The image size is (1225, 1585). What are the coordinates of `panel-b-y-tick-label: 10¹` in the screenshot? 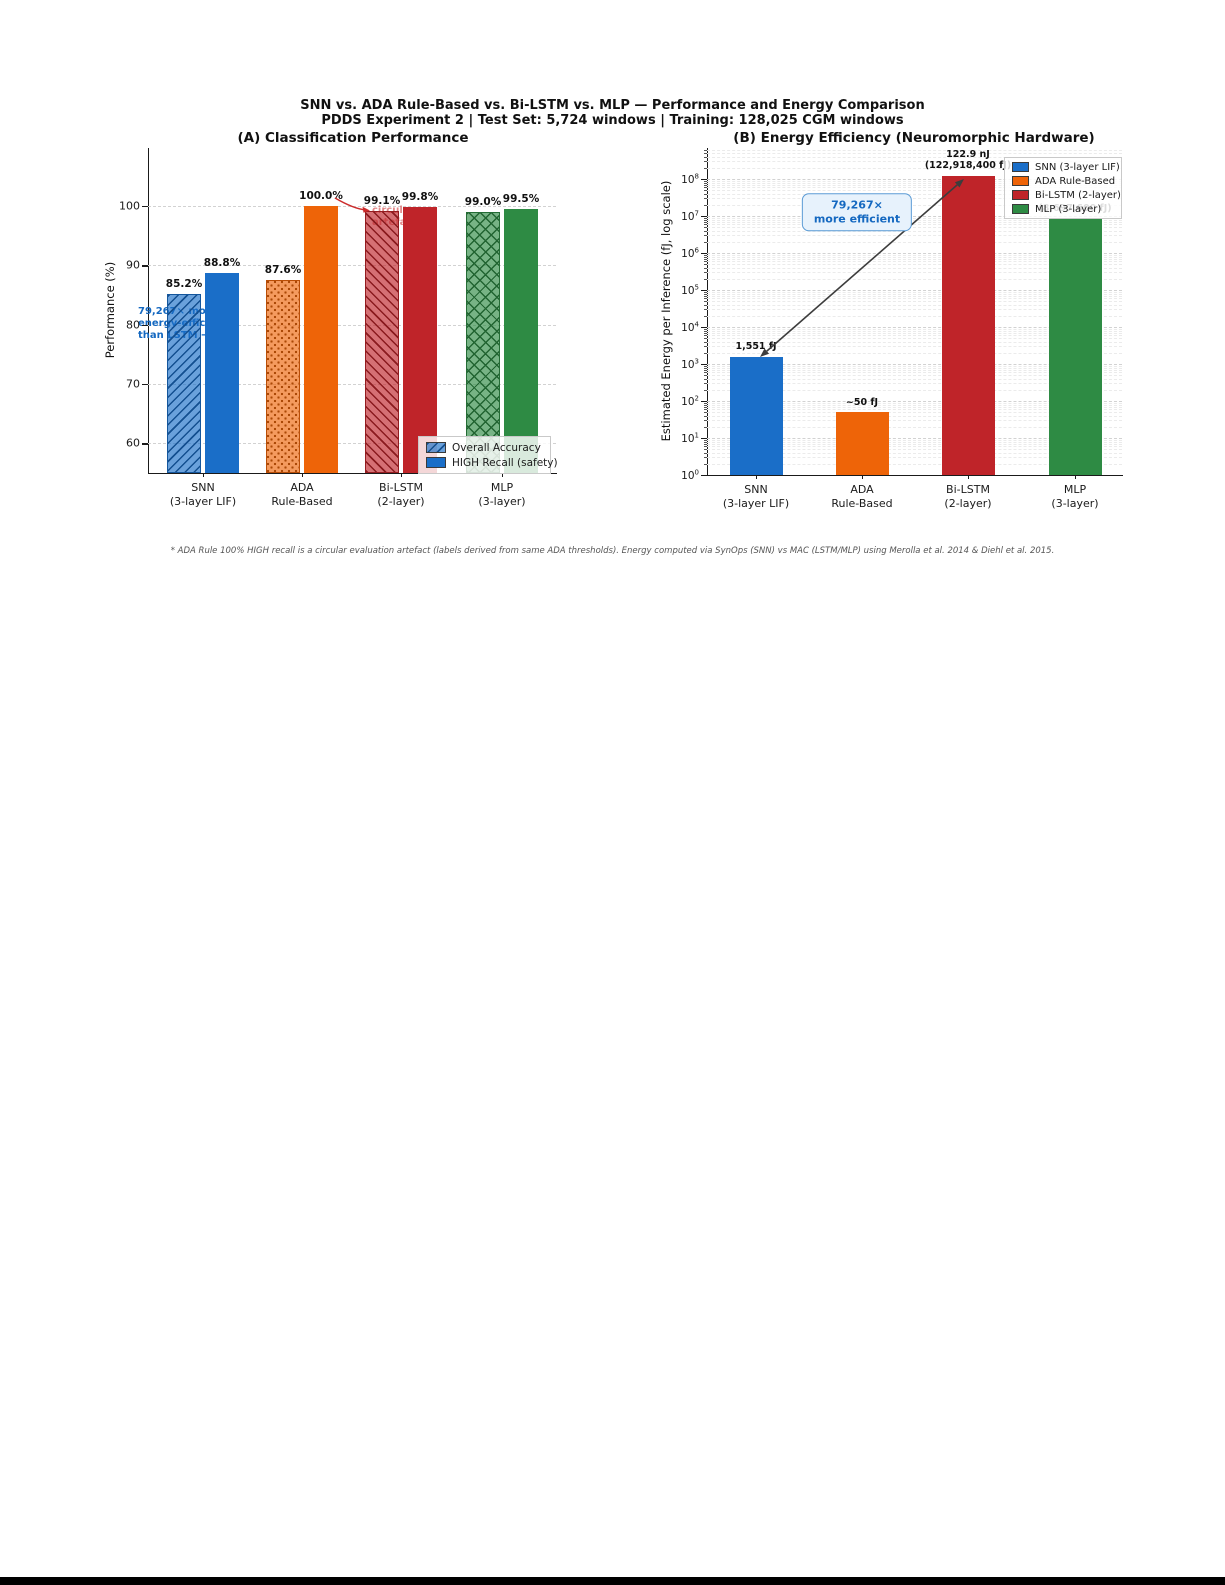 It's located at (690, 438).